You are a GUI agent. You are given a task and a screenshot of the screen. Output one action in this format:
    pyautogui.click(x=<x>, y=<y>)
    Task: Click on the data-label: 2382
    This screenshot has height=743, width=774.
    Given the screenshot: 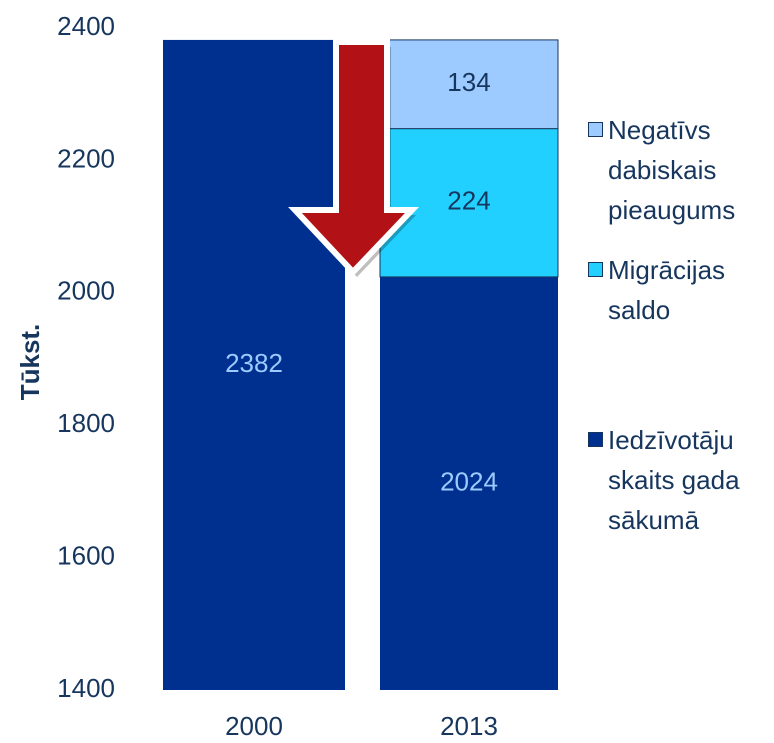 What is the action you would take?
    pyautogui.click(x=254, y=363)
    